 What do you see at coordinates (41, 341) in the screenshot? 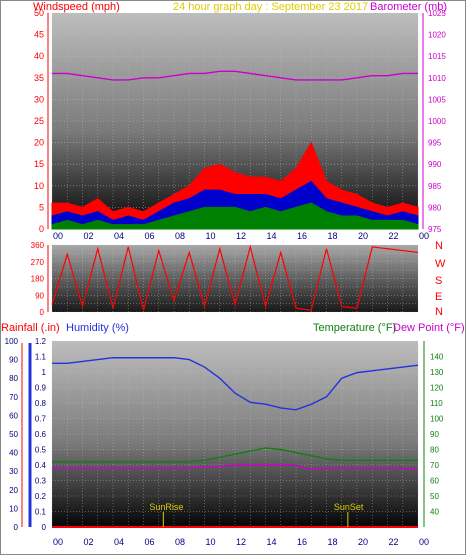
I see `rainfall-y-tick: 1.2` at bounding box center [41, 341].